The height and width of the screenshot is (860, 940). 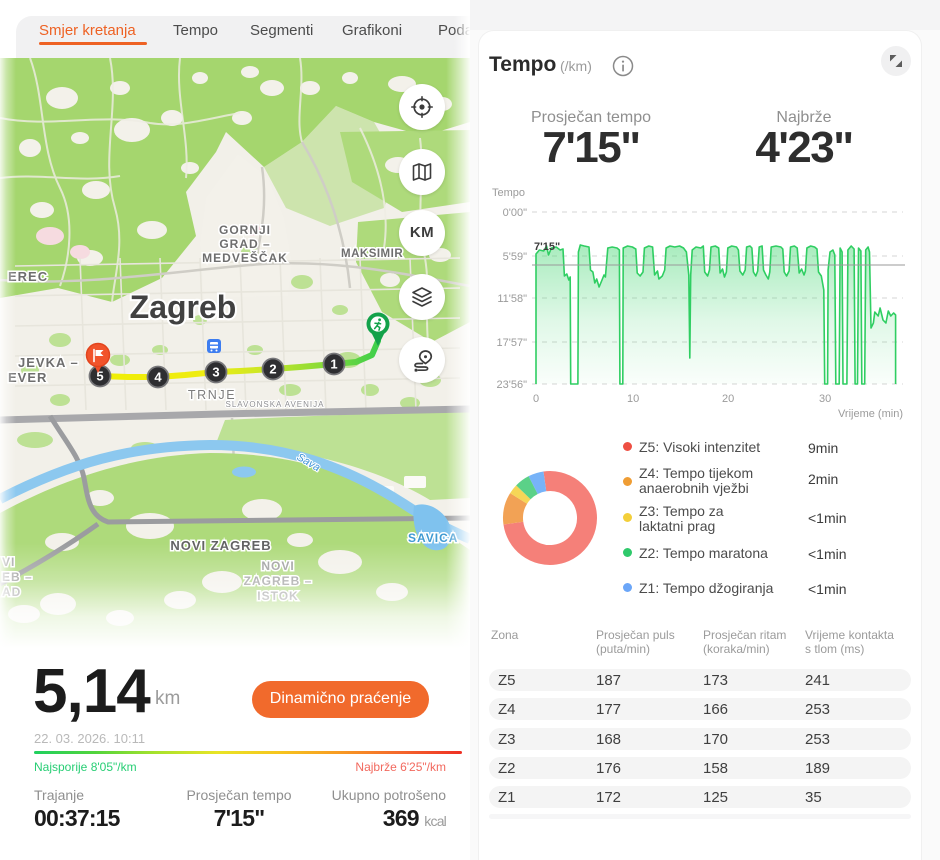 I want to click on svg-text: 0, so click(x=536, y=399).